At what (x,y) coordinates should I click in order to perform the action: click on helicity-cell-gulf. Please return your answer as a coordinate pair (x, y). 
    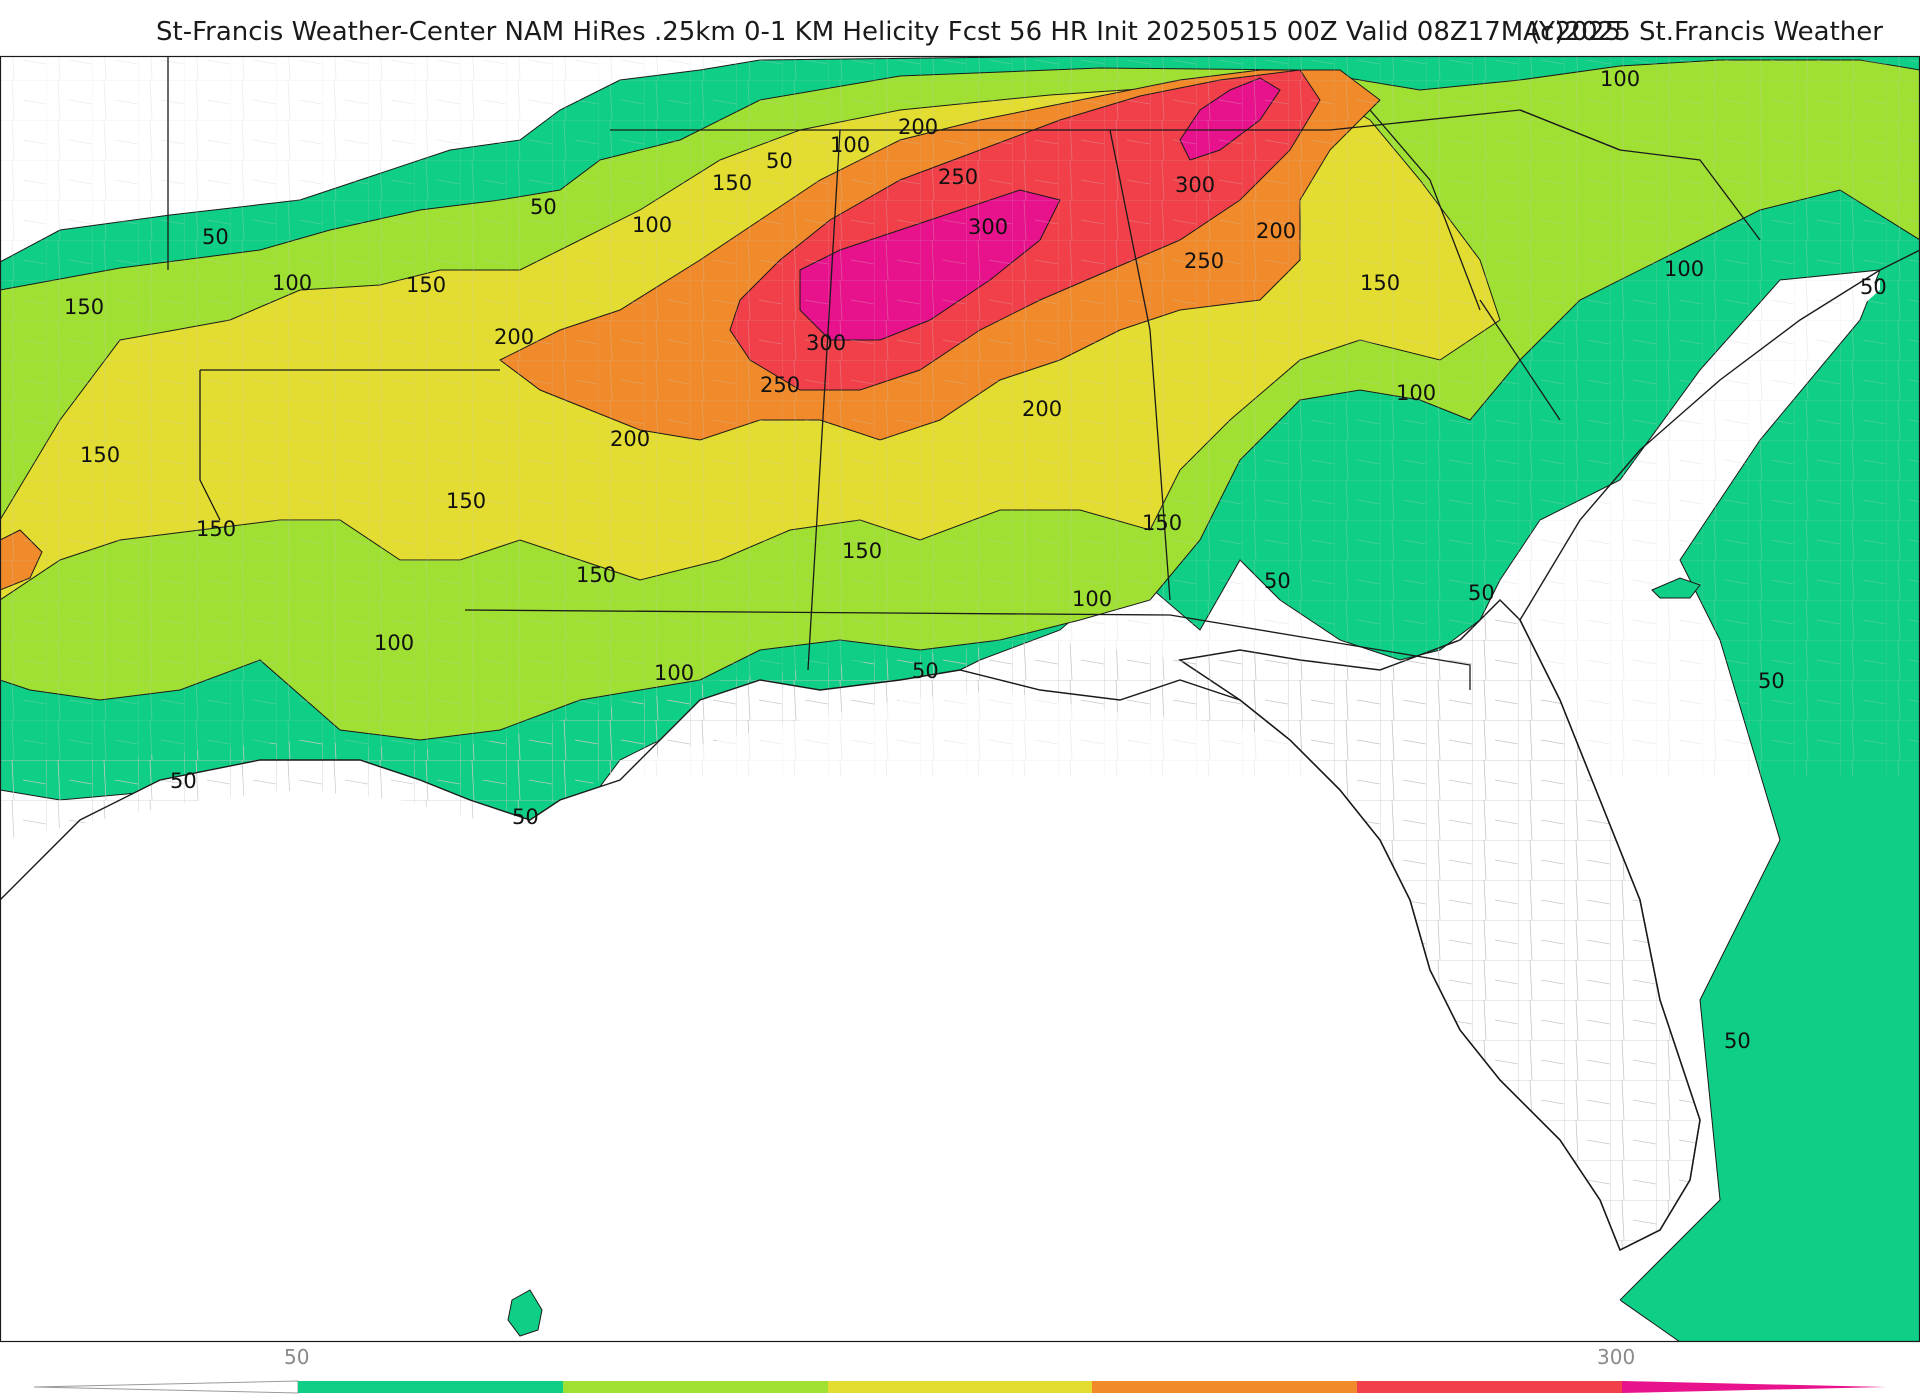
    Looking at the image, I should click on (525, 1313).